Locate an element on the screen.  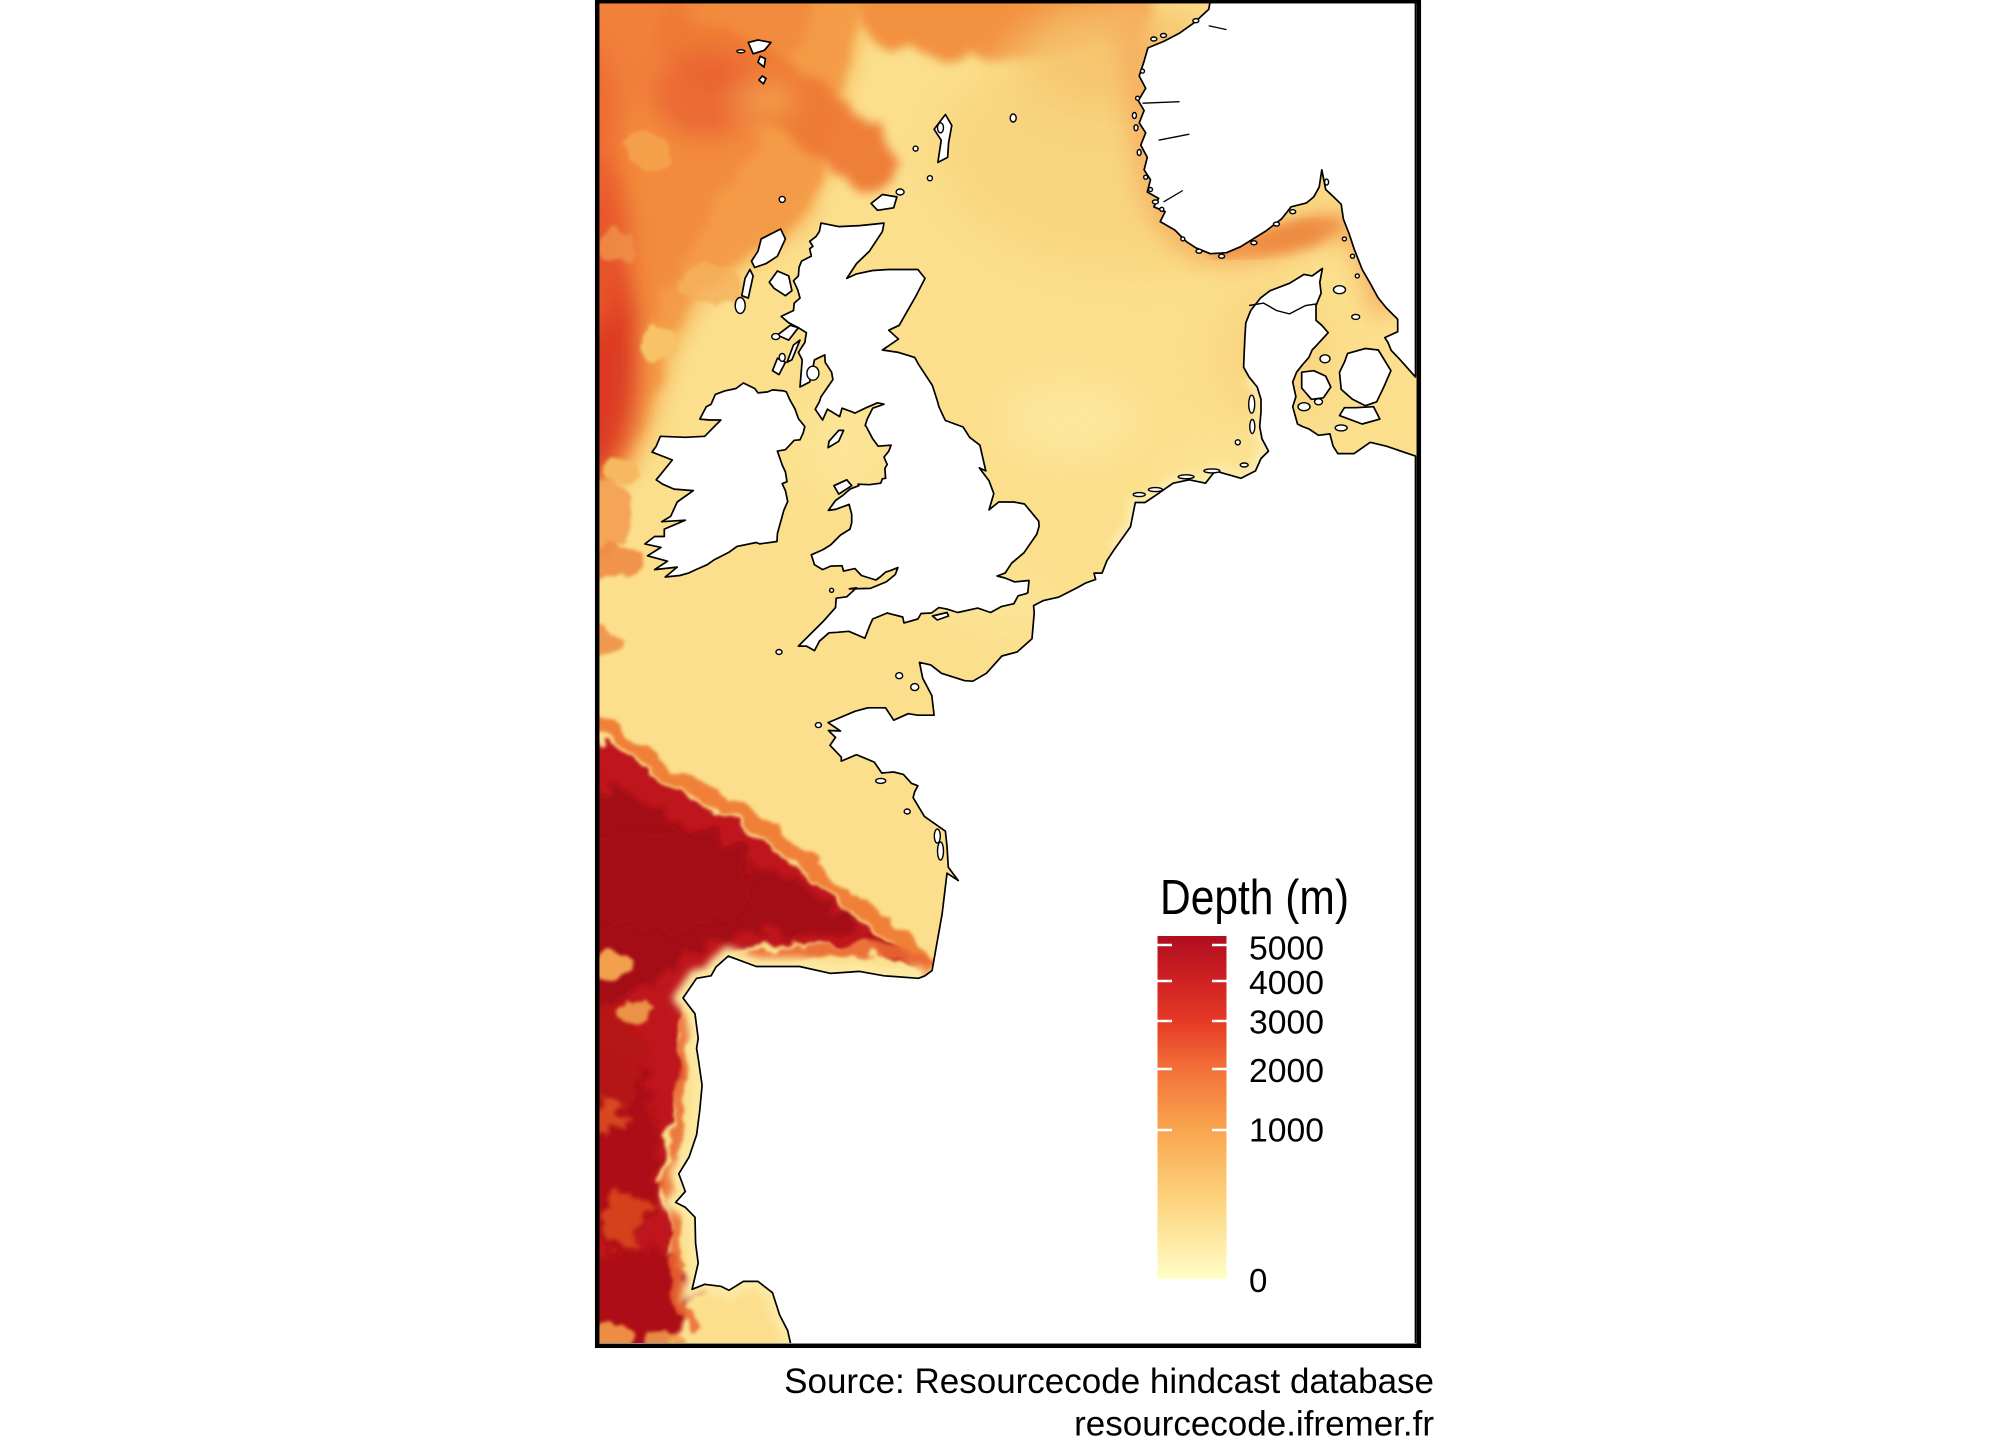
svg-text: 0 is located at coordinates (1258, 1280).